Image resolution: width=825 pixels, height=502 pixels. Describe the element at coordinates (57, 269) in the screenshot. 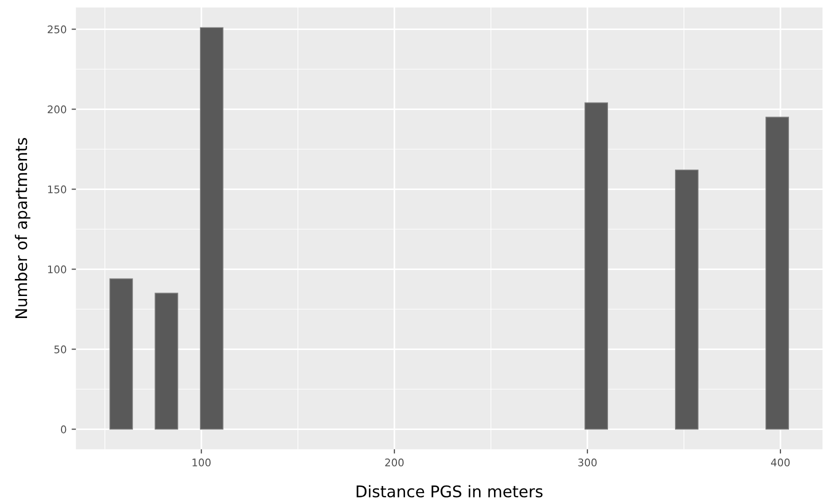

I see `y-tick-label: 100` at that location.